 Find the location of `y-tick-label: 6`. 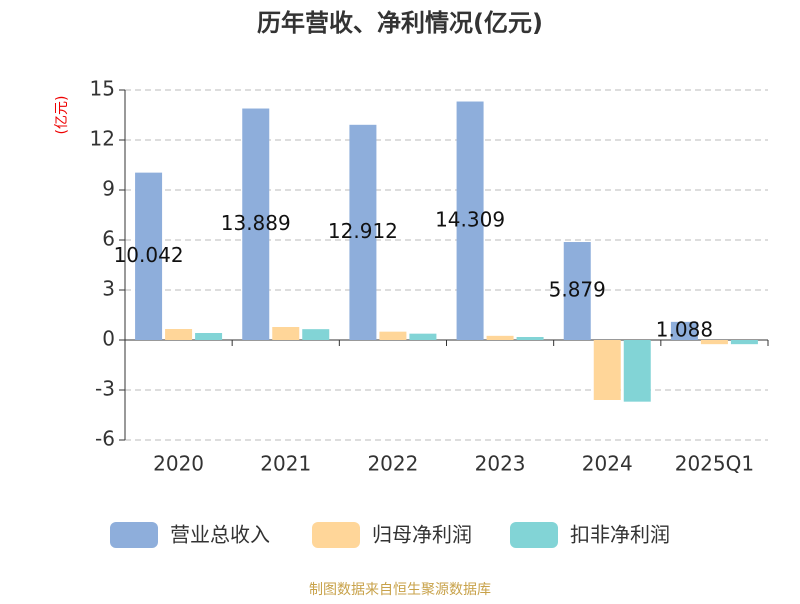

y-tick-label: 6 is located at coordinates (108, 239).